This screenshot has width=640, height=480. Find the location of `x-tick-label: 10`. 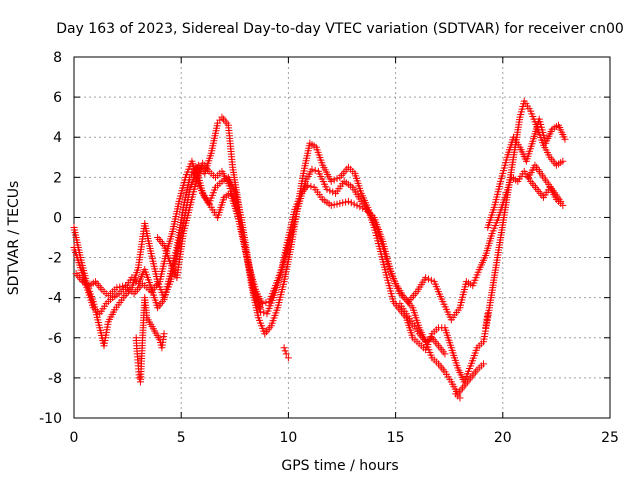

x-tick-label: 10 is located at coordinates (288, 438).